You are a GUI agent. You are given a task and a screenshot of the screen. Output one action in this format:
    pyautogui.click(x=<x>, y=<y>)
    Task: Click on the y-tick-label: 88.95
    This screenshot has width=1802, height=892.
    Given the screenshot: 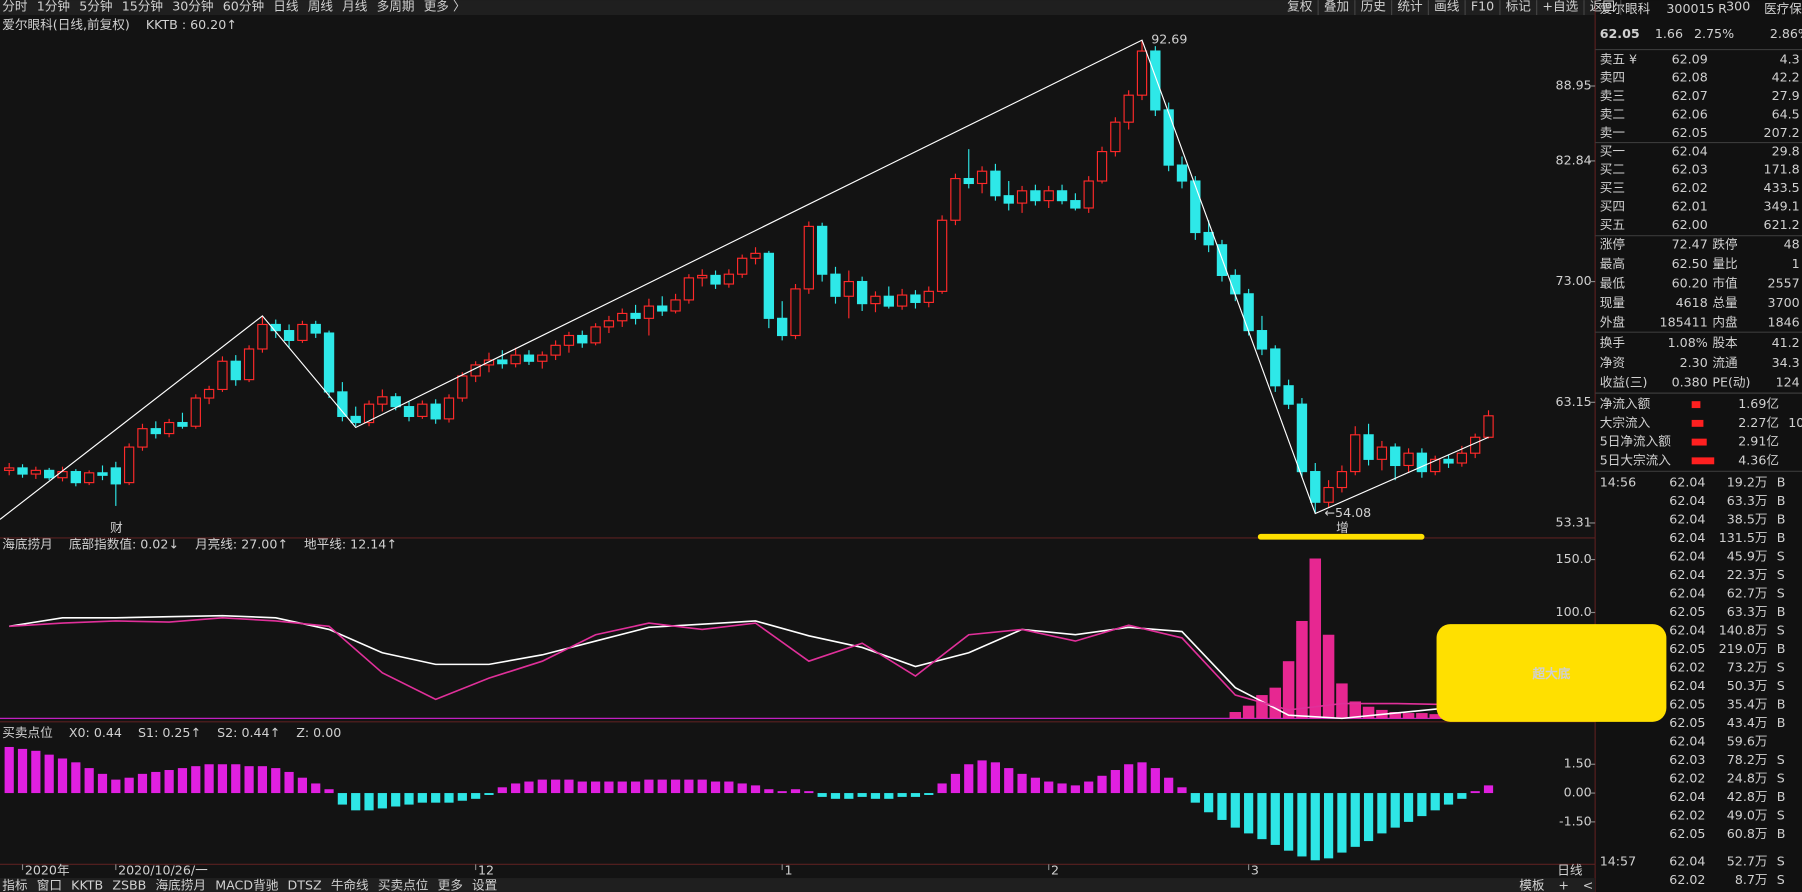 What is the action you would take?
    pyautogui.click(x=1574, y=84)
    